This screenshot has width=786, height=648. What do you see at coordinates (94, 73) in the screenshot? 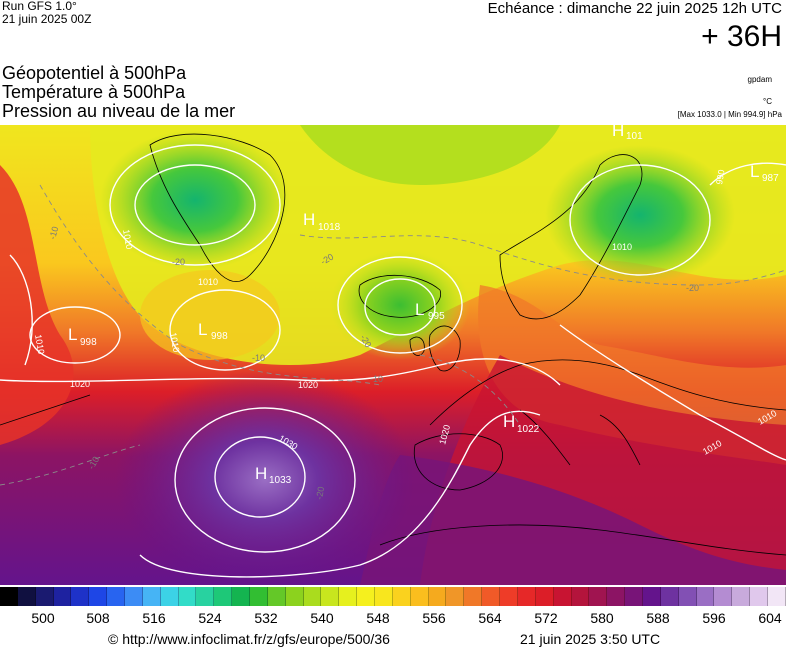
I see `title-geopotential: Géopotentiel à 500hPa` at bounding box center [94, 73].